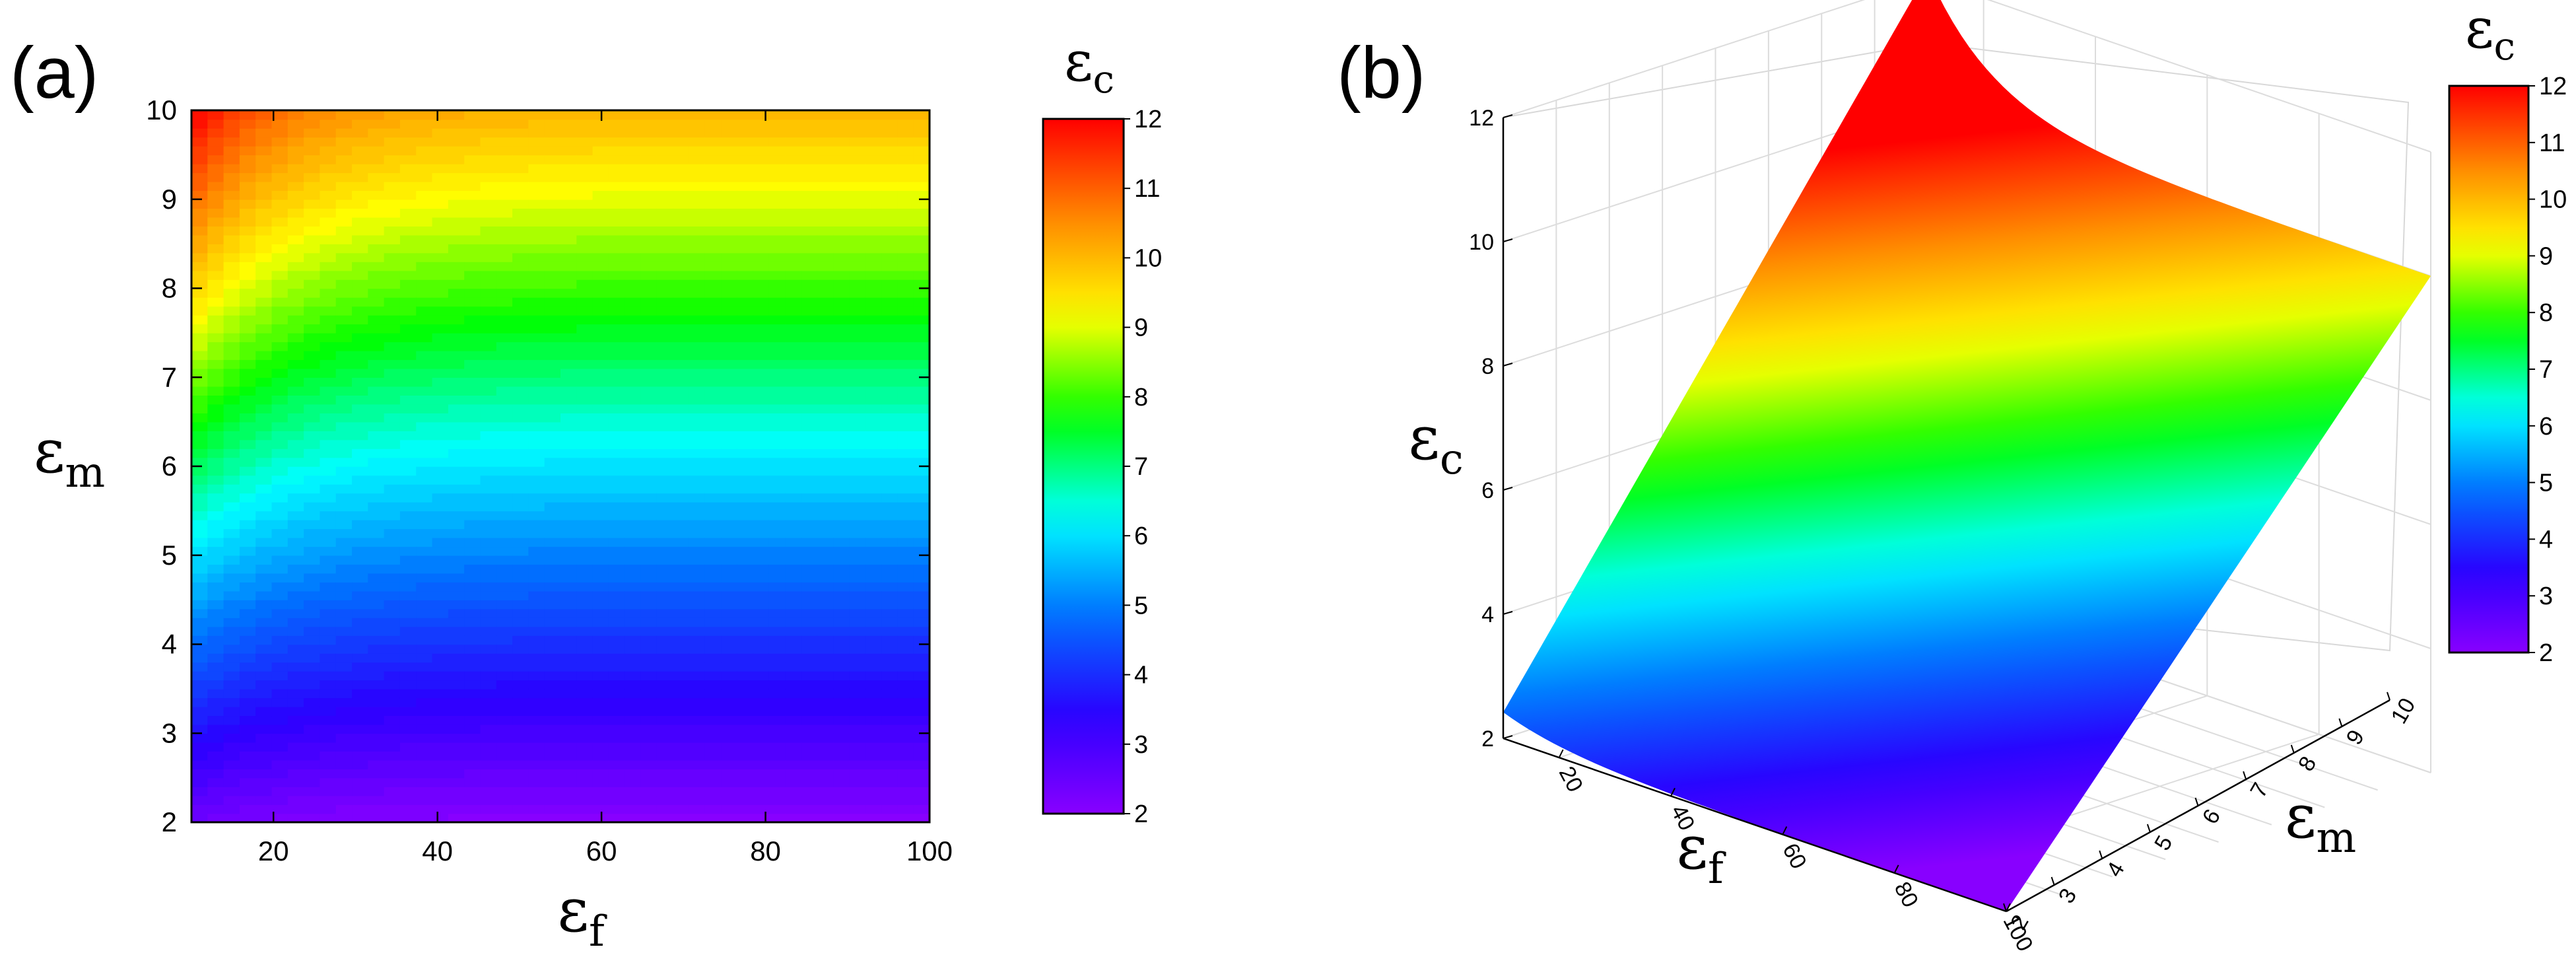  Describe the element at coordinates (2546, 427) in the screenshot. I see `surface-colorbar-tick-label: 6` at that location.